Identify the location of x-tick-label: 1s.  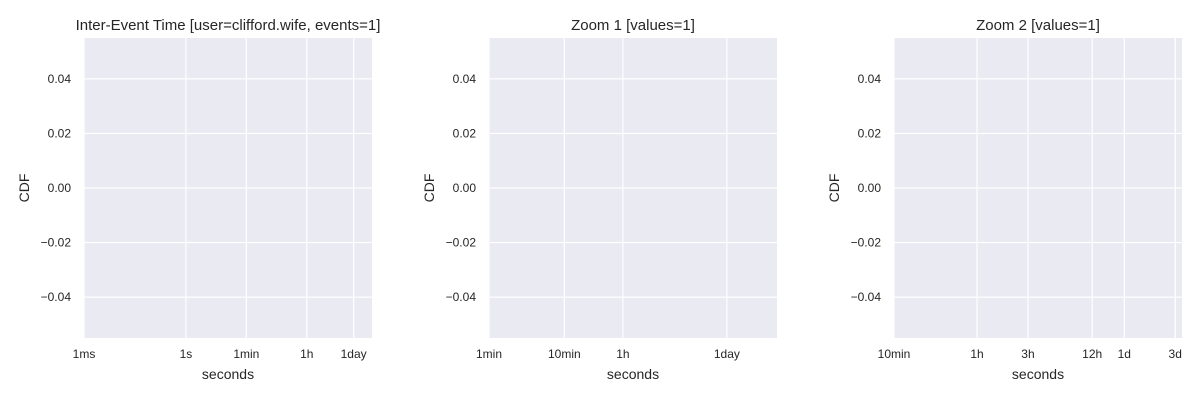
(186, 354).